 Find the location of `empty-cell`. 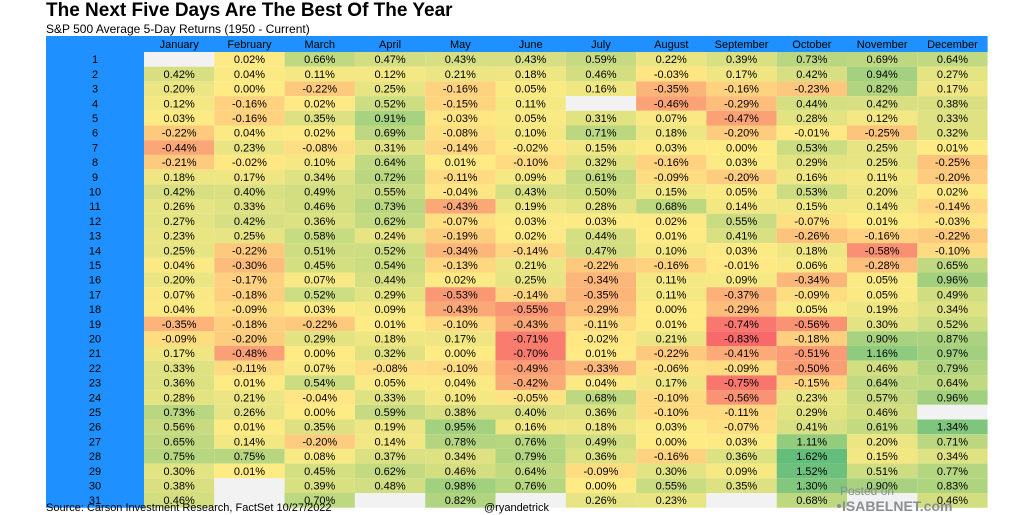

empty-cell is located at coordinates (952, 412).